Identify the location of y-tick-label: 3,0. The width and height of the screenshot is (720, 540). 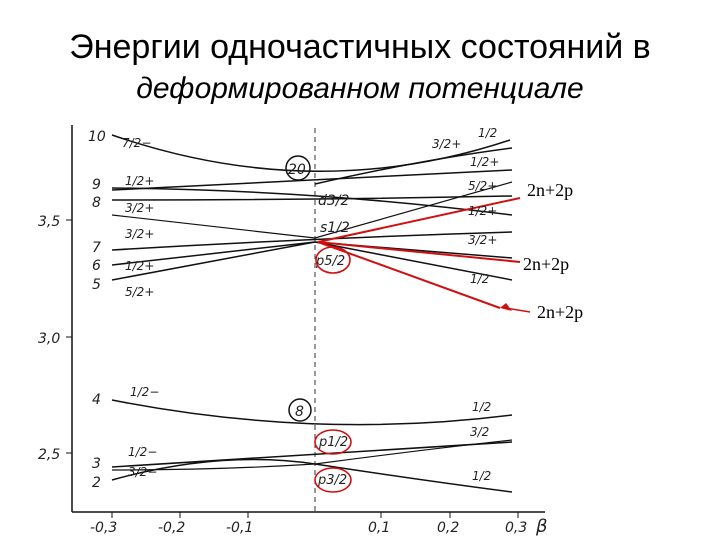
(49, 339).